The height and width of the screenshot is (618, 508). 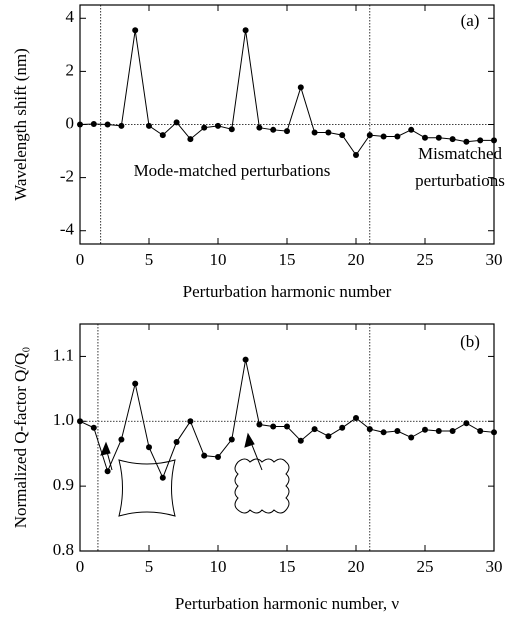 What do you see at coordinates (20, 124) in the screenshot?
I see `y-axis-label: Wavelength shift (nm)` at bounding box center [20, 124].